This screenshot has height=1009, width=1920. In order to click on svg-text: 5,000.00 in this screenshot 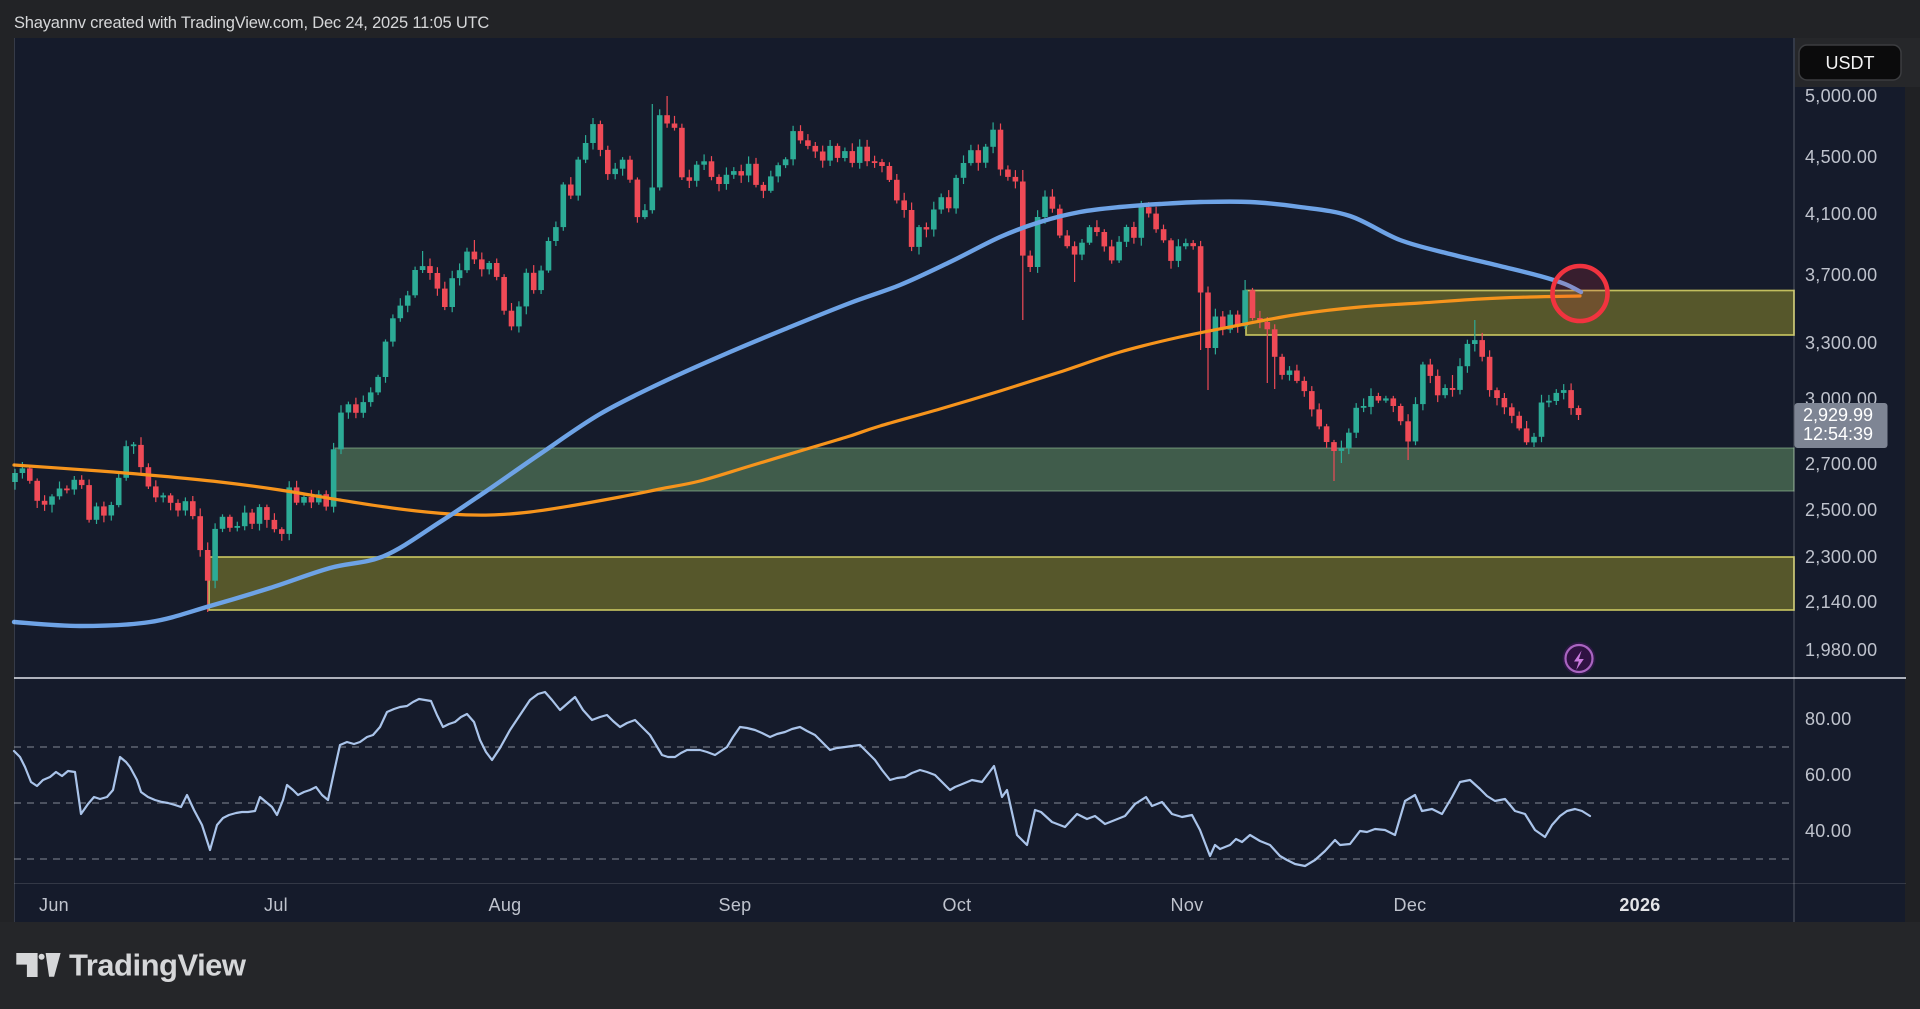, I will do `click(1841, 96)`.